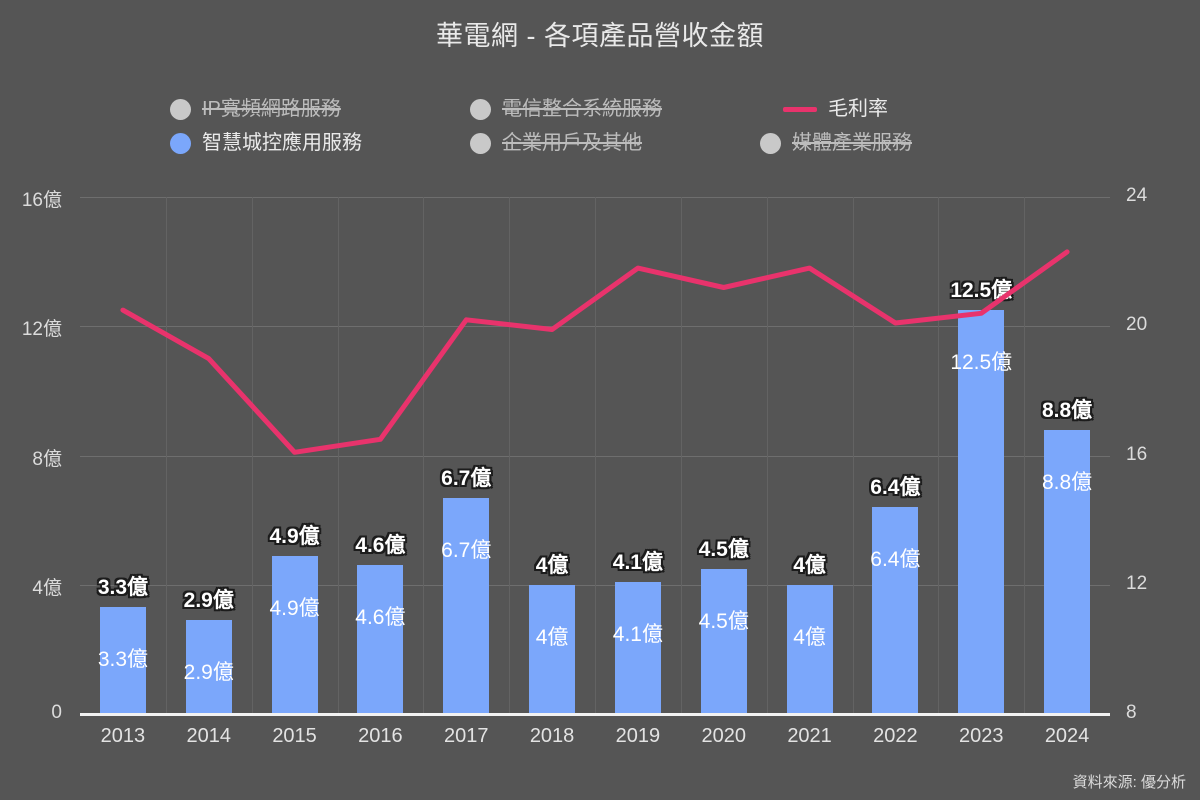 This screenshot has width=1200, height=800. I want to click on y-axis-right-tick: 8, so click(1131, 712).